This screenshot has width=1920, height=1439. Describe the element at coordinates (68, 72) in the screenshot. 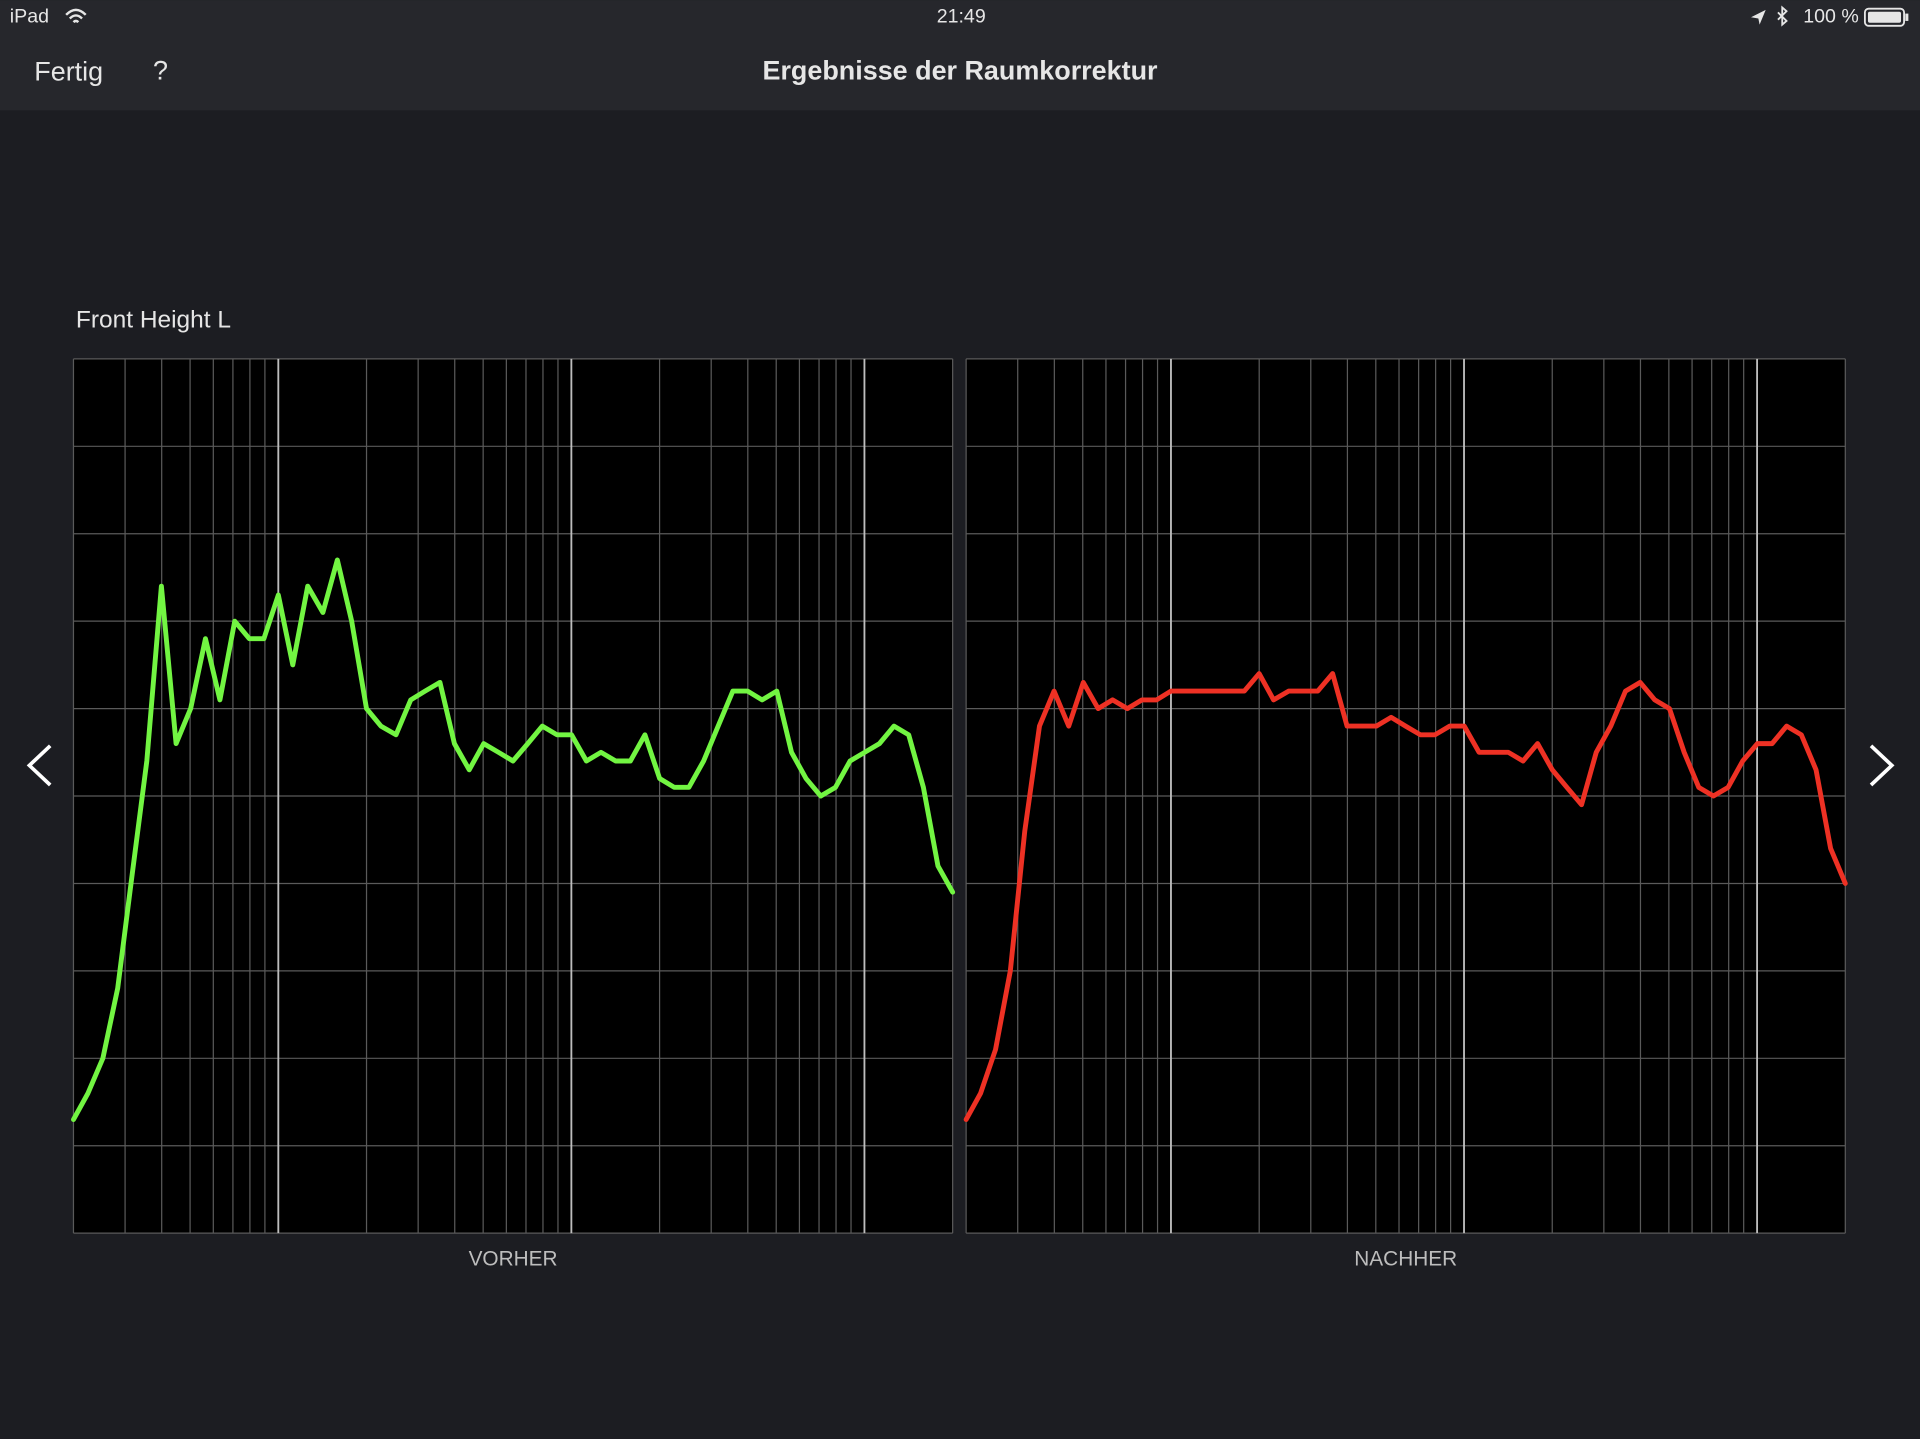

I see `done-button: Fertig` at that location.